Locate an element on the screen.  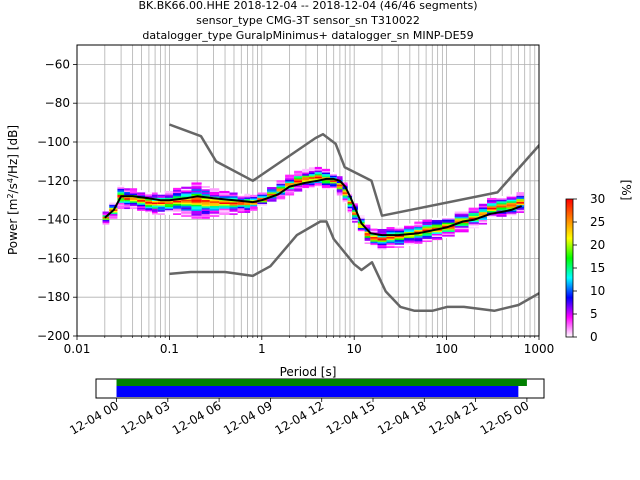
y-axis-ticks: −60 −80 −100 −120 −140 −160 −180 −200 is located at coordinates (57, 200).